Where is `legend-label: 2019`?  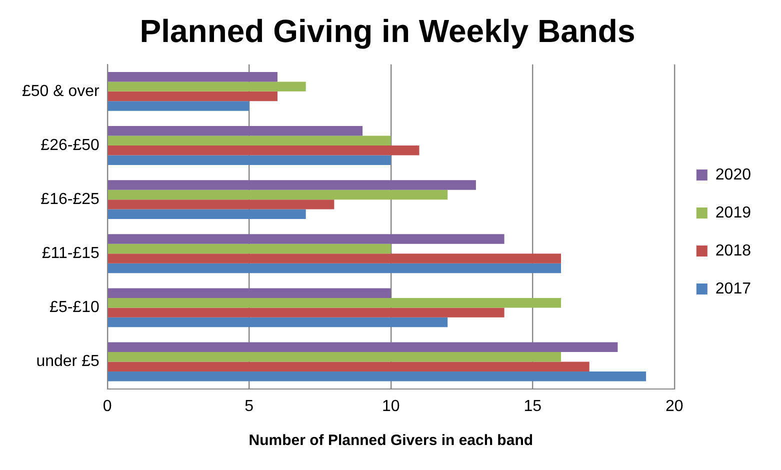
legend-label: 2019 is located at coordinates (733, 213).